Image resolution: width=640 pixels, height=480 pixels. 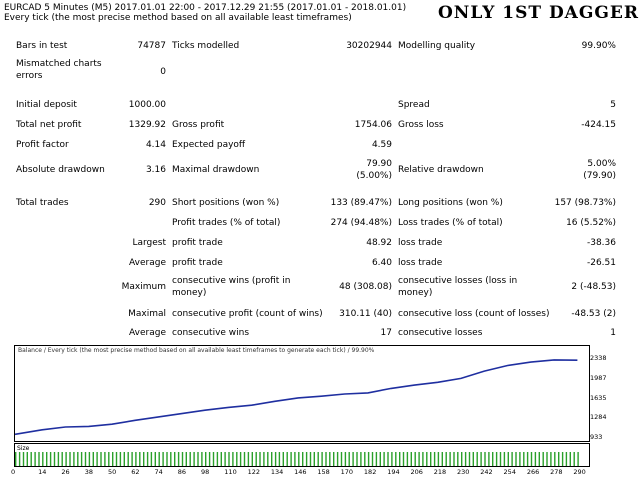 I want to click on balance-plot, so click(x=296, y=397).